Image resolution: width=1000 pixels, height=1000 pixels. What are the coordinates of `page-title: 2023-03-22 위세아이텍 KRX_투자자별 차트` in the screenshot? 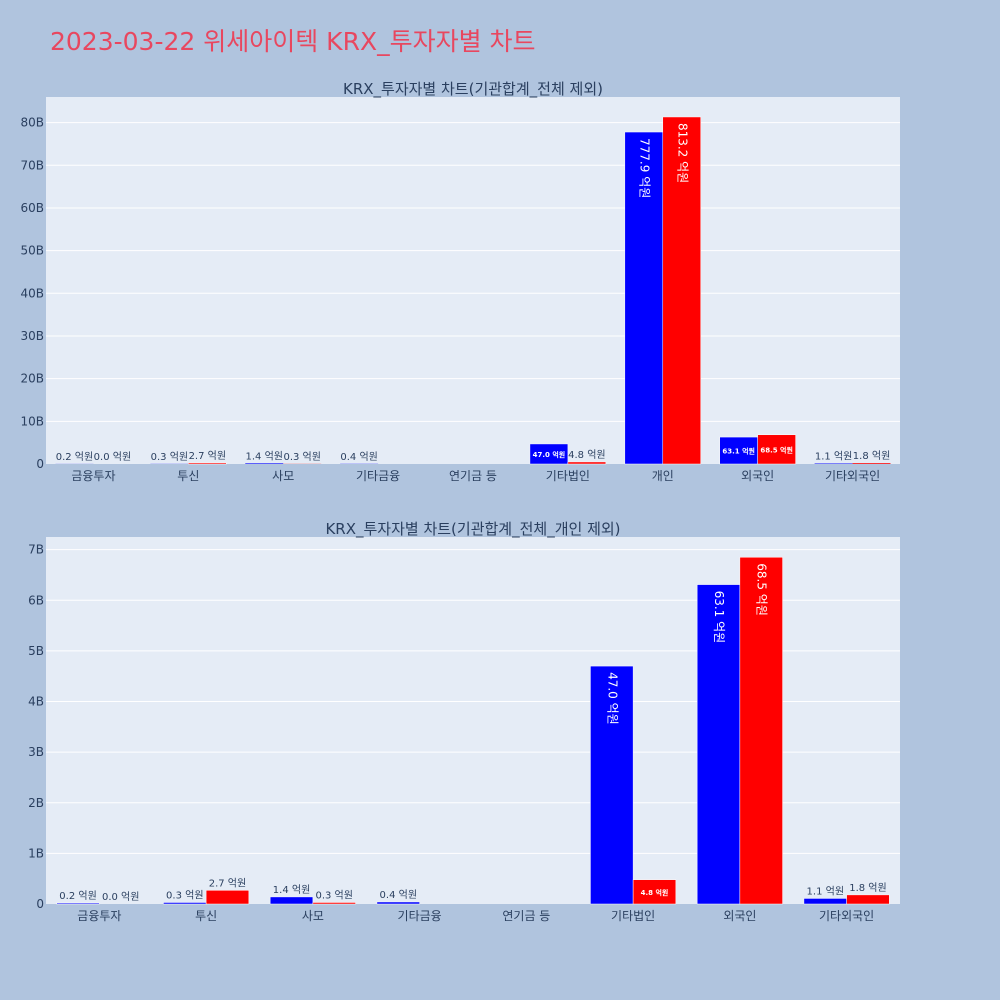 It's located at (293, 41).